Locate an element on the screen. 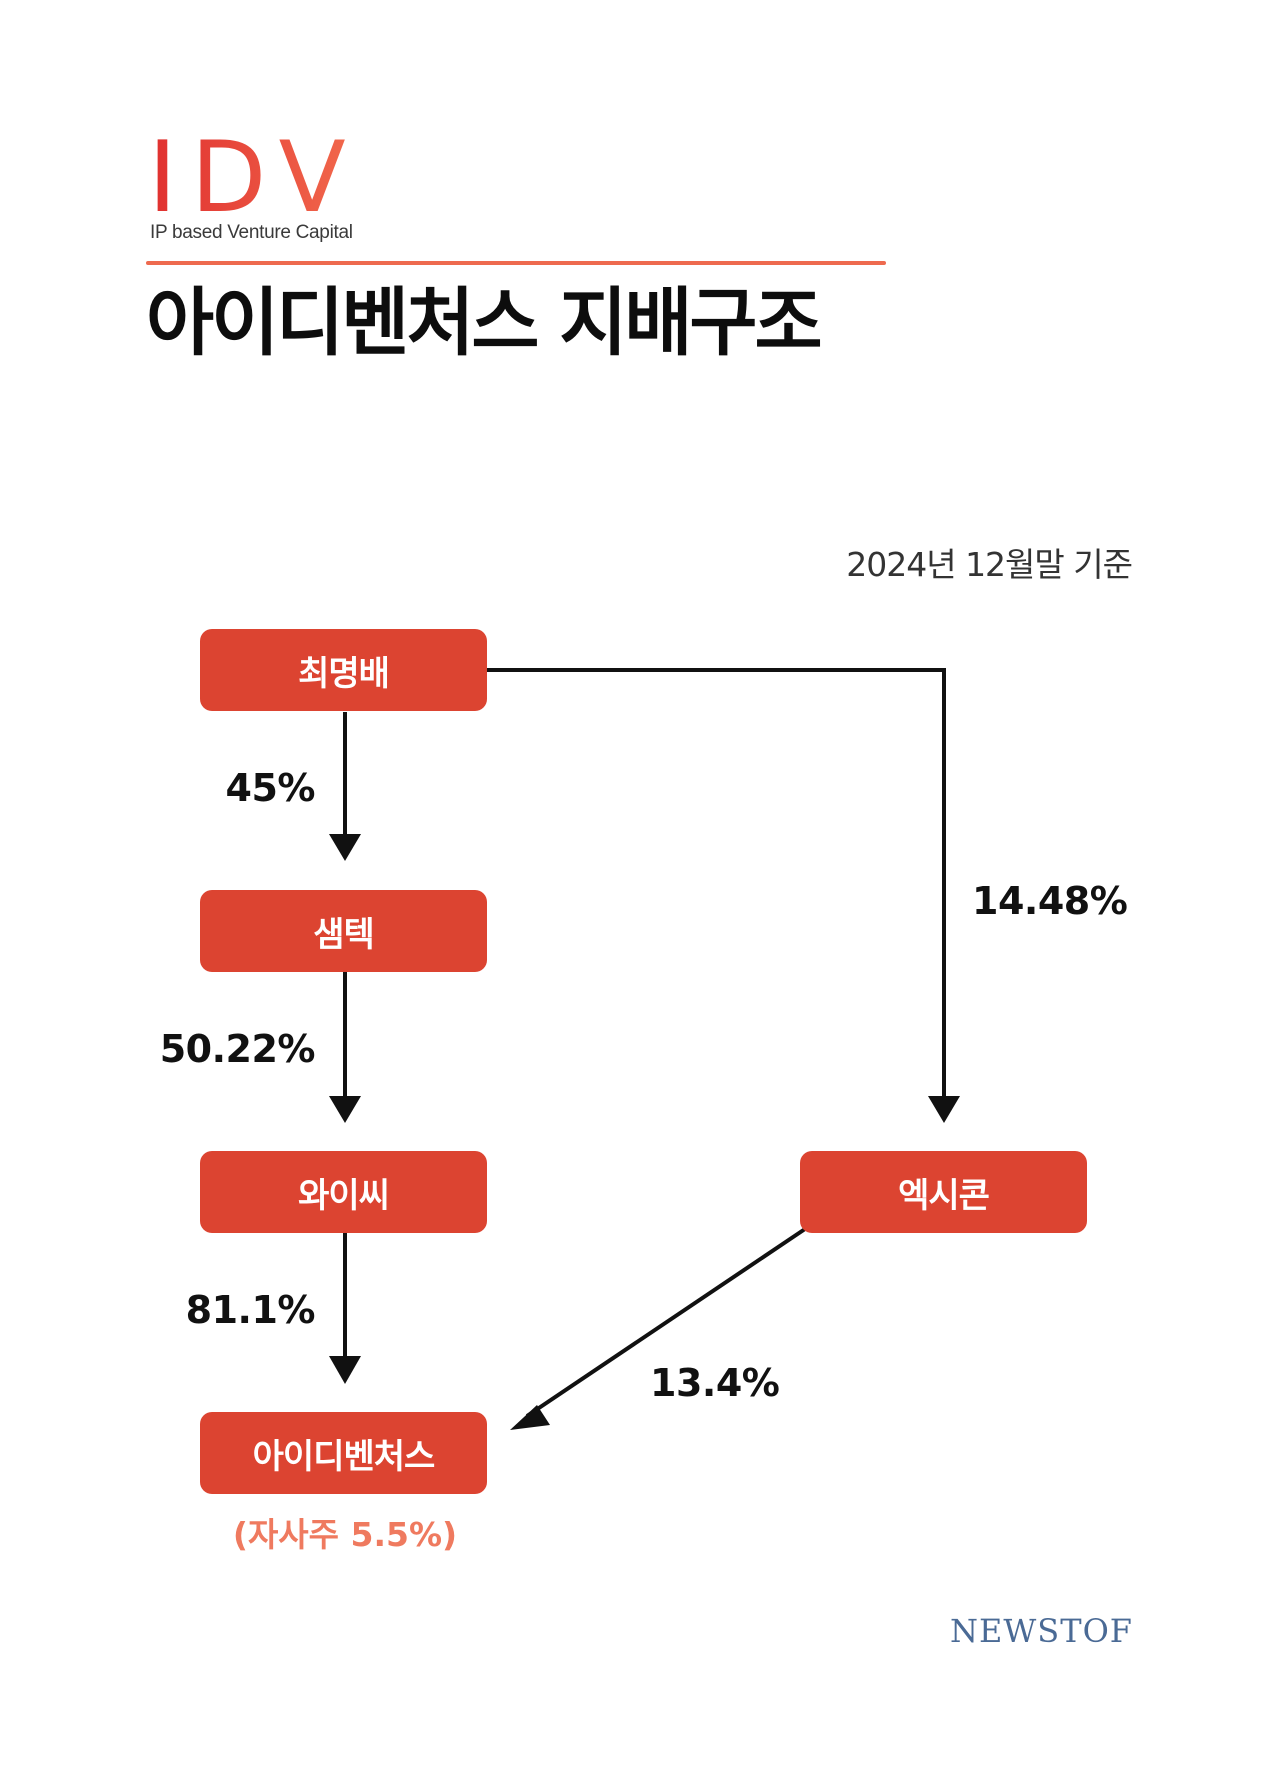 The height and width of the screenshot is (1773, 1280). idv-logo: IDV IP based Venture Capital is located at coordinates (318, 188).